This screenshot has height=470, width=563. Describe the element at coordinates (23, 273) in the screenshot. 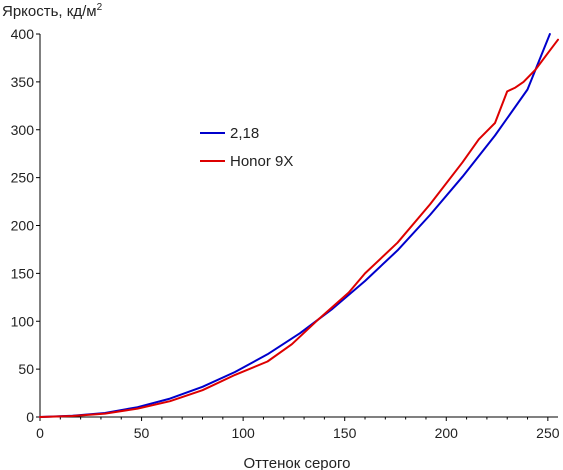

I see `y-tick-label: 150` at that location.